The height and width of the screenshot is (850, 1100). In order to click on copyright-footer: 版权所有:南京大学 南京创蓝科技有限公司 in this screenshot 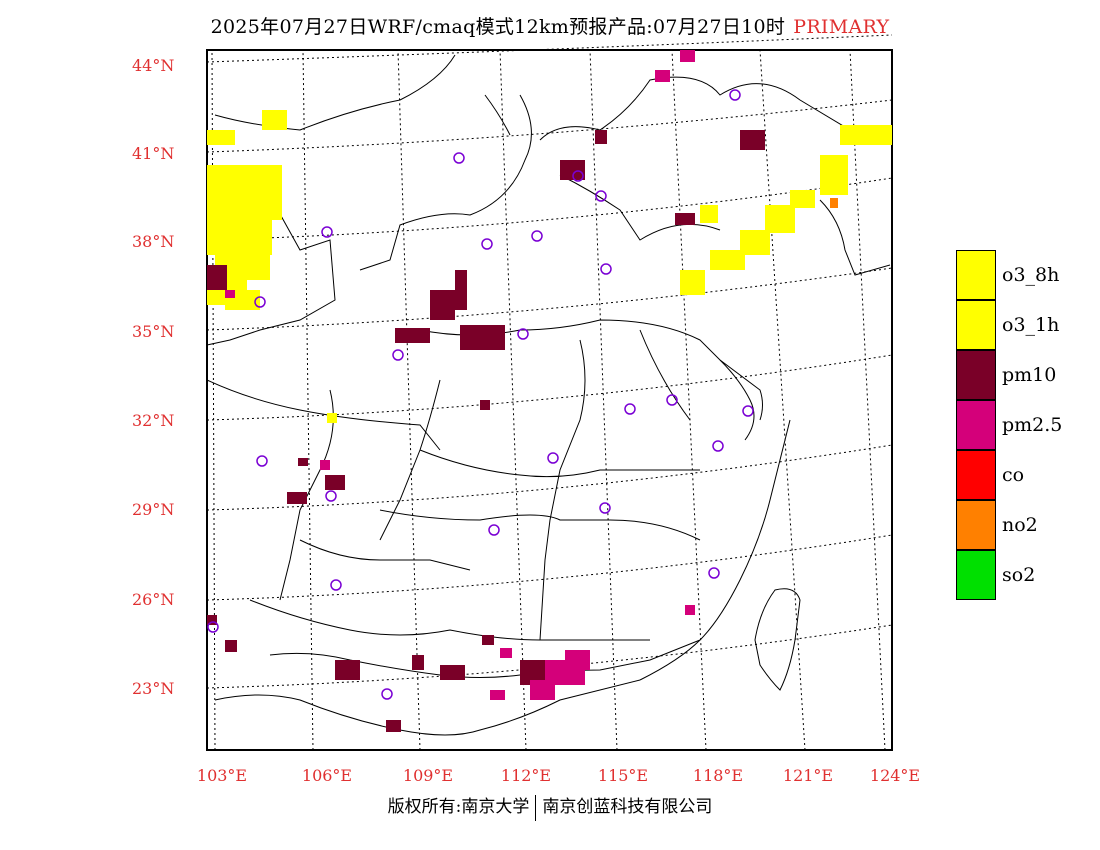, I will do `click(550, 806)`.